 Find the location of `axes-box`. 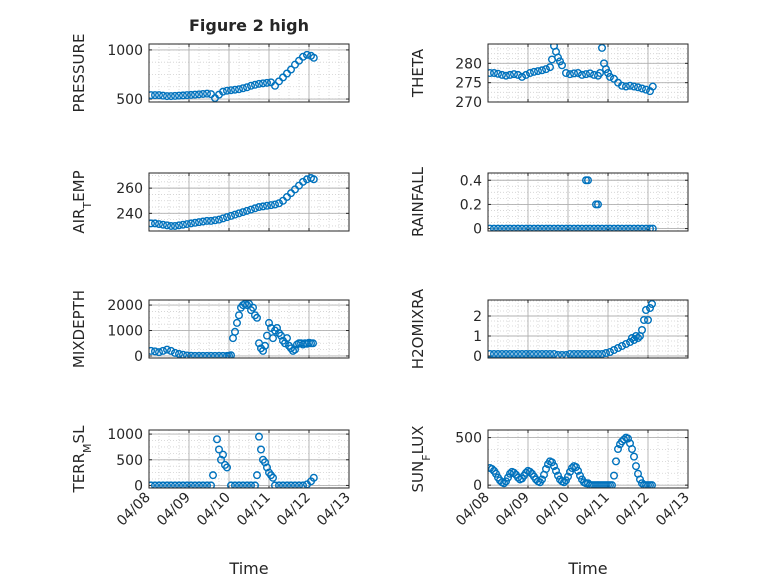

axes-box is located at coordinates (249, 202).